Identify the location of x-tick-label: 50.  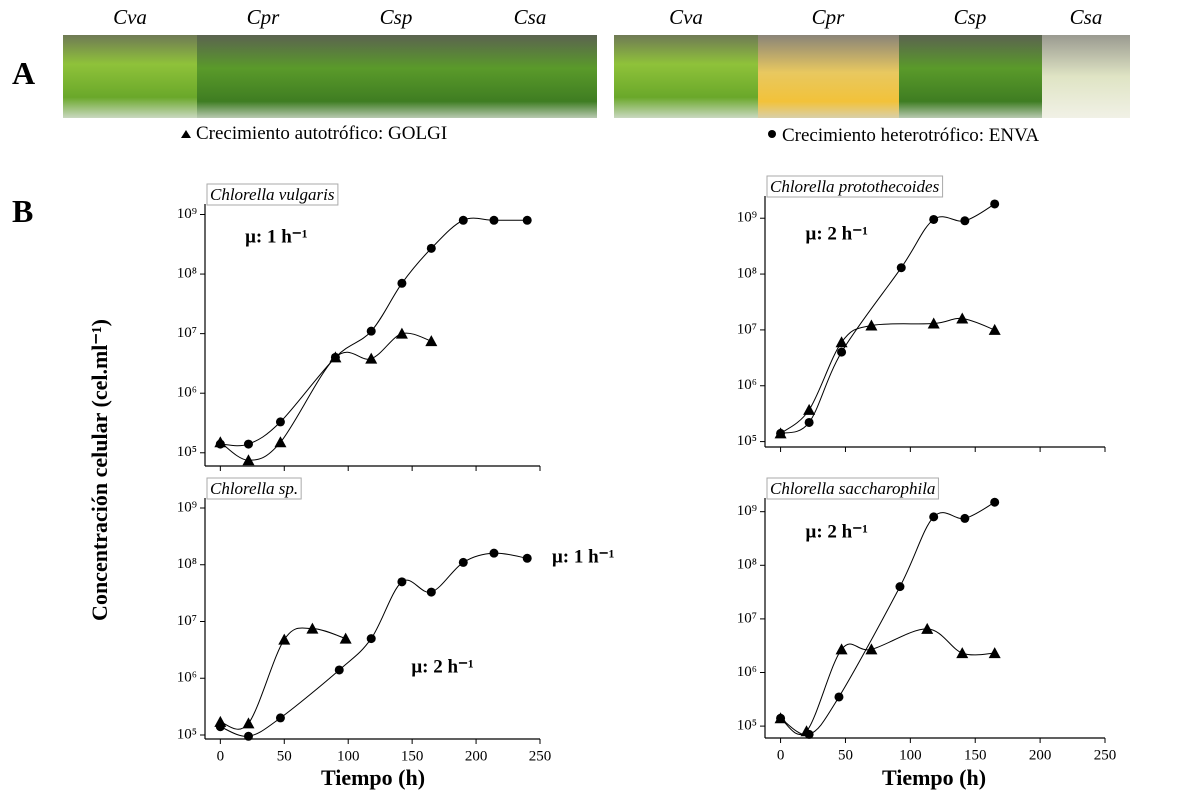
(845, 755).